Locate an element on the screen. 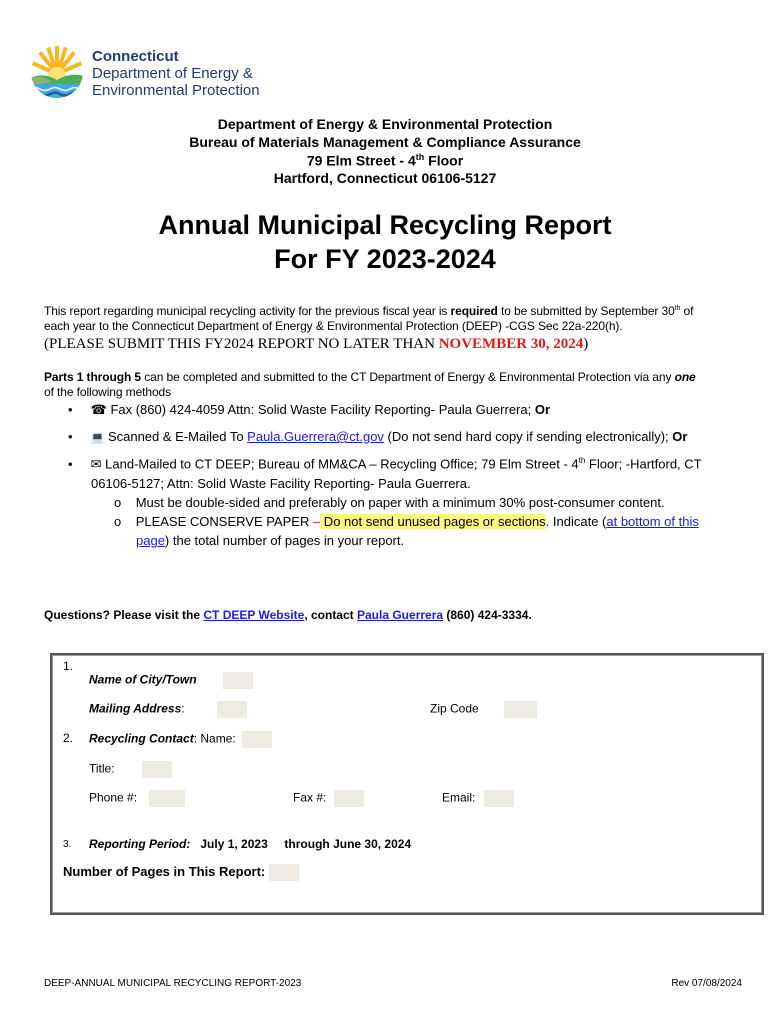  footer-right: Rev 07/08/2024 is located at coordinates (706, 983).